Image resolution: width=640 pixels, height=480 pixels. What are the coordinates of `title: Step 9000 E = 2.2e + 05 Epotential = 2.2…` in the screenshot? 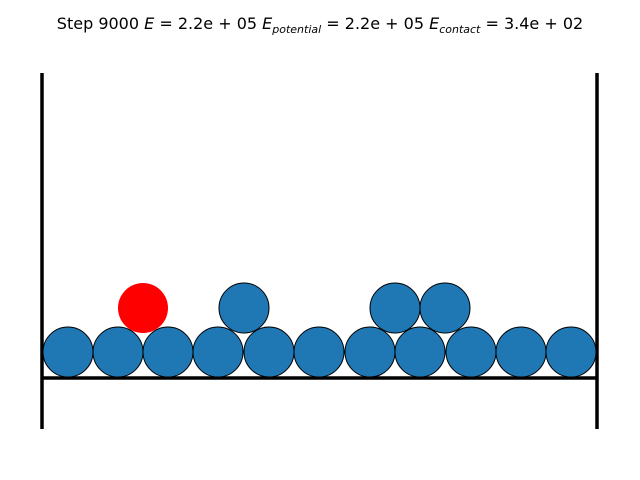 It's located at (320, 25).